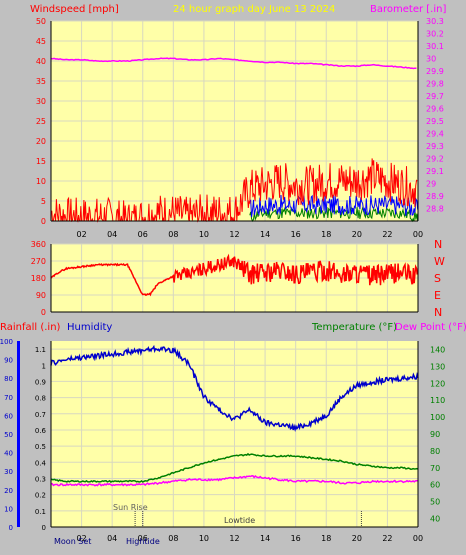 The image size is (466, 555). I want to click on temp-hour-label: 14, so click(265, 538).